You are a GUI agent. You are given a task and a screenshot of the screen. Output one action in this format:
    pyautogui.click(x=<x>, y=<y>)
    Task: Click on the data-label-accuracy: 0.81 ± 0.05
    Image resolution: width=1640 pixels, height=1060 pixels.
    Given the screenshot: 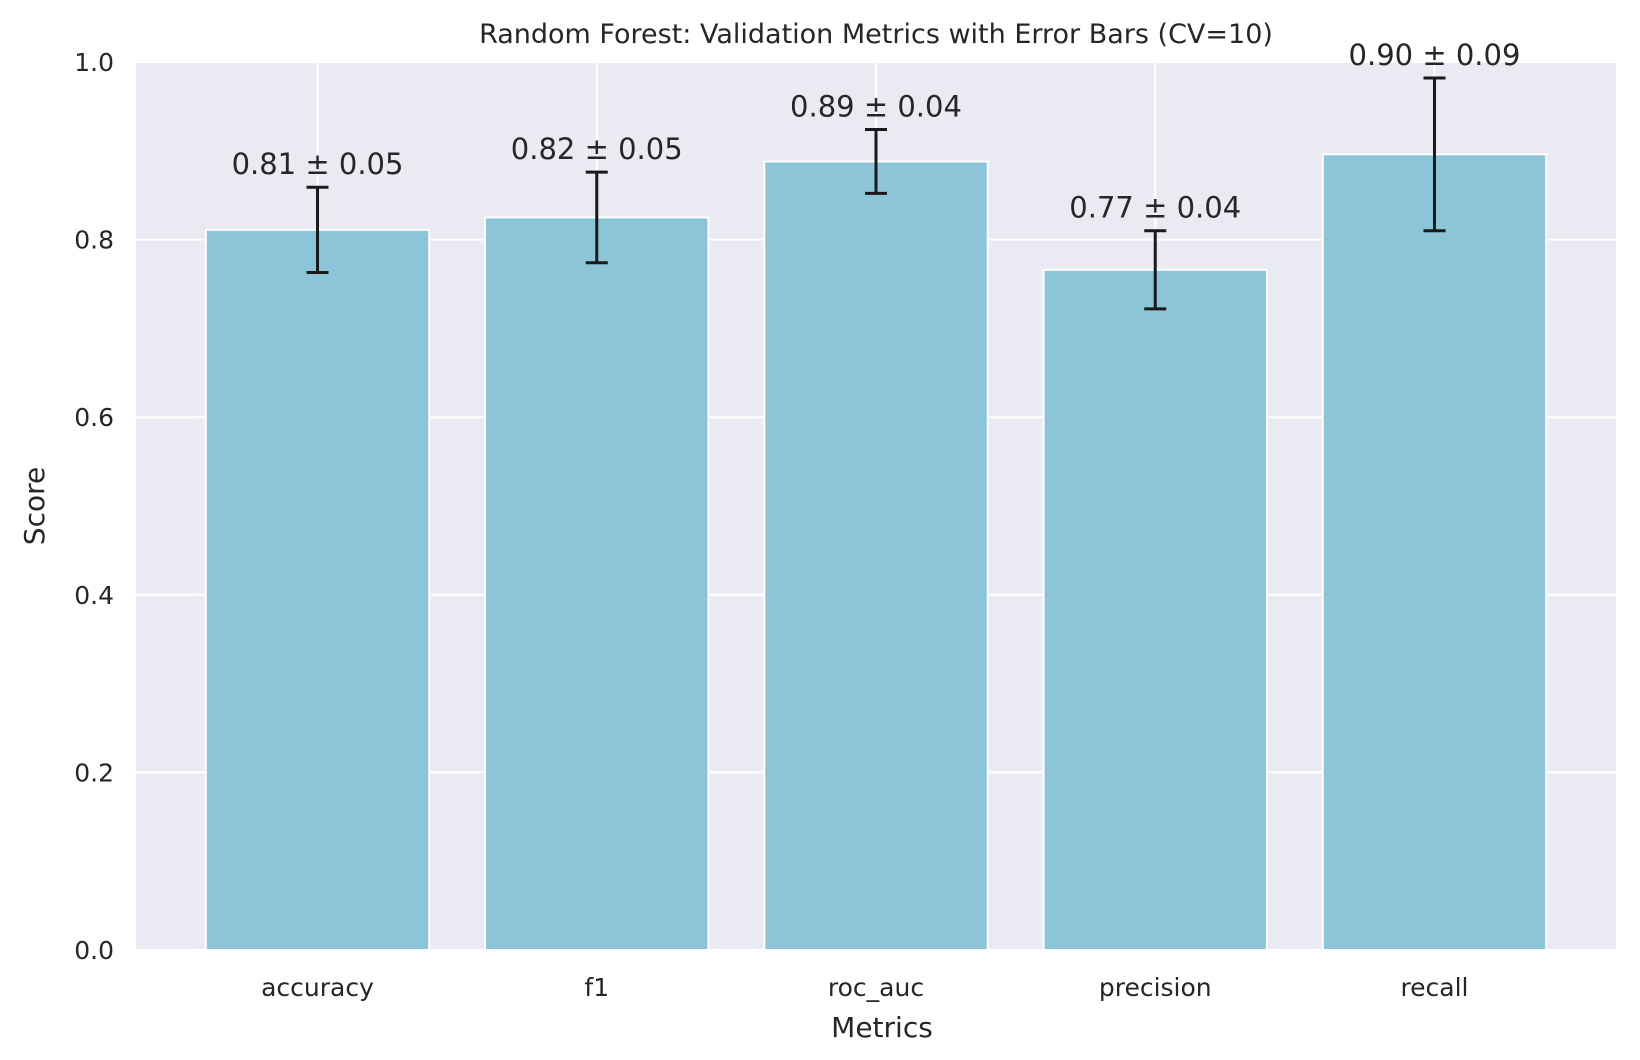 What is the action you would take?
    pyautogui.click(x=318, y=164)
    